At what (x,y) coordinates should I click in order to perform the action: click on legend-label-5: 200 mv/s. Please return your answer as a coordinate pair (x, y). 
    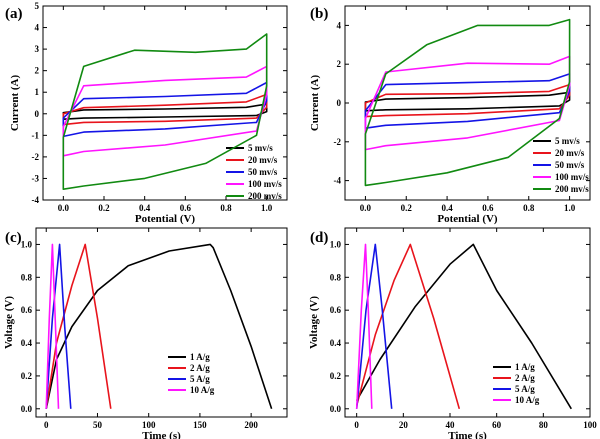
    Looking at the image, I should click on (265, 196).